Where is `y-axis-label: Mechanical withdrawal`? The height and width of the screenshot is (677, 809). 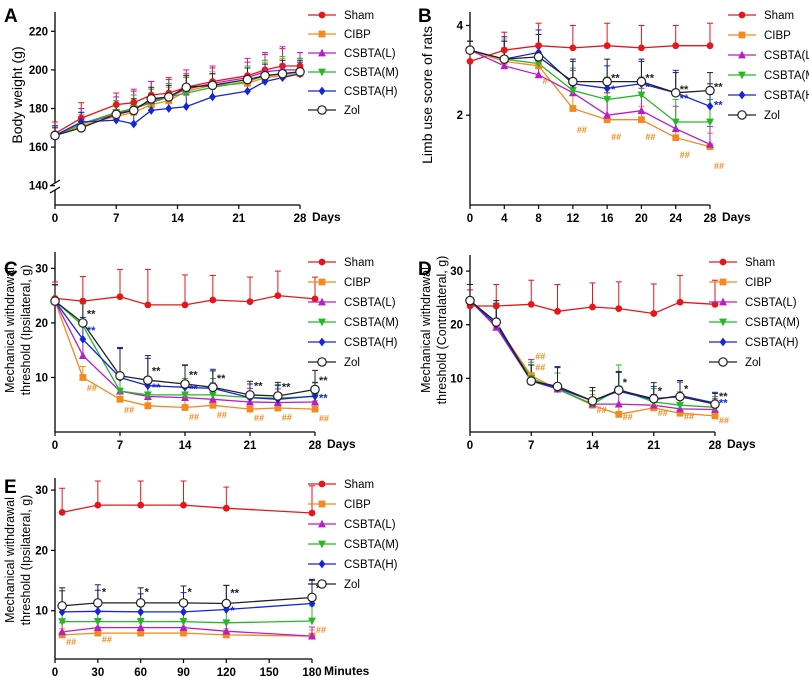 y-axis-label: Mechanical withdrawal is located at coordinates (426, 330).